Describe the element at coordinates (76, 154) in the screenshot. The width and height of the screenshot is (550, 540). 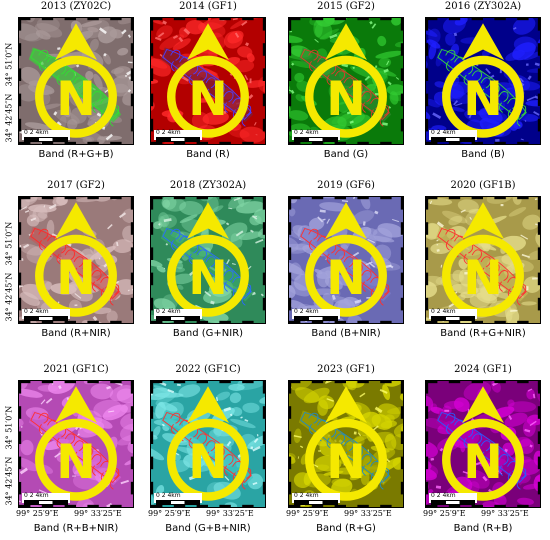
I see `panel-caption: Band (R+G+B)` at that location.